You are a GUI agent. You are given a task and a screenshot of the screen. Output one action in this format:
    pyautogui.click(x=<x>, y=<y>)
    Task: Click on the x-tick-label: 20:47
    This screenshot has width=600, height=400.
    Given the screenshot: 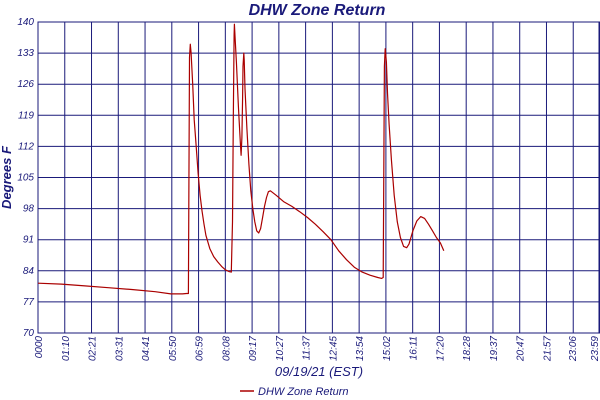 What is the action you would take?
    pyautogui.click(x=521, y=349)
    